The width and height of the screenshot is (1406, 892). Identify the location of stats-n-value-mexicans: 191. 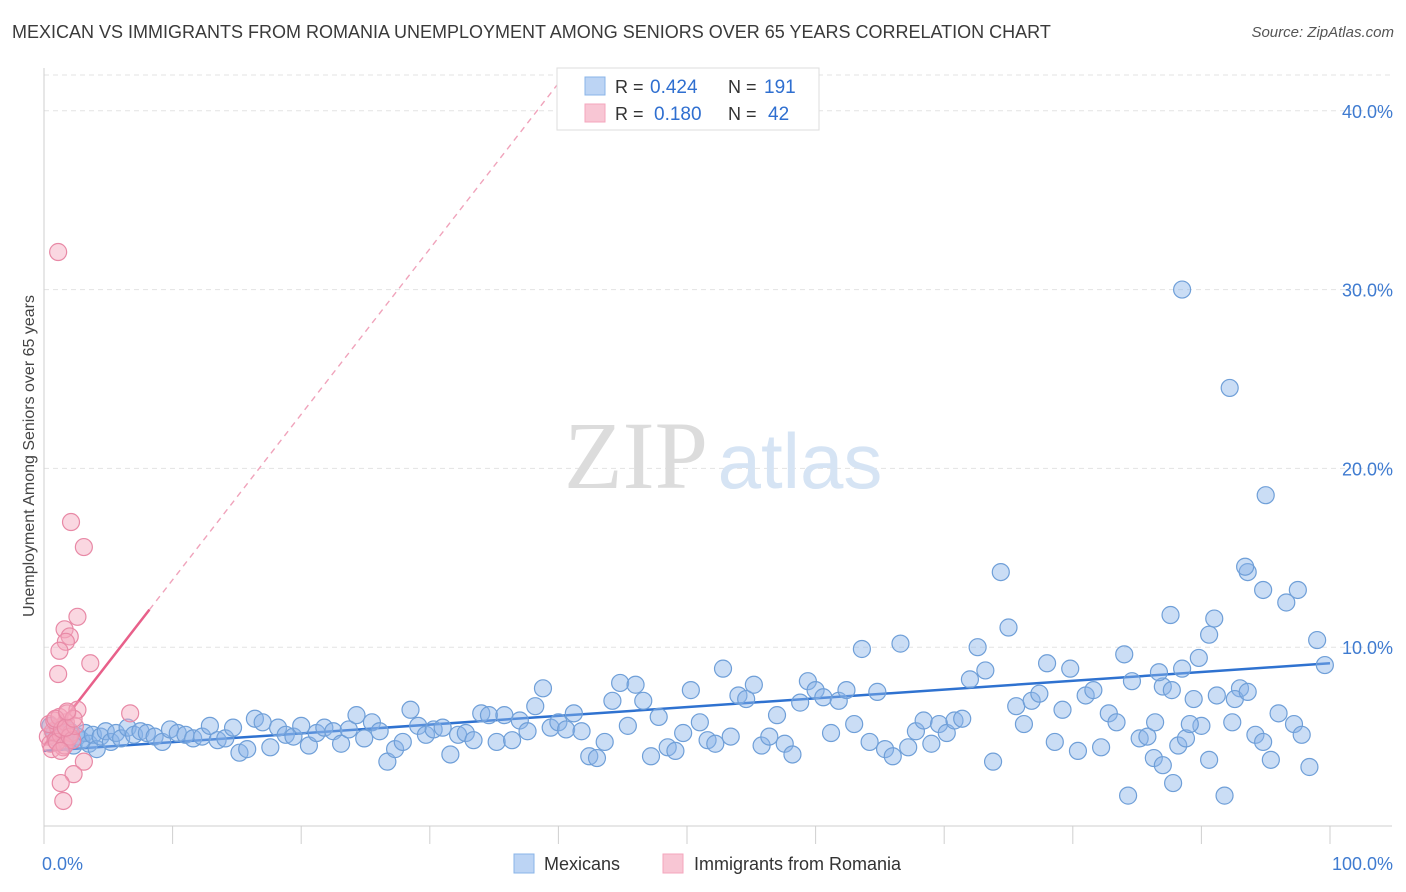
(780, 87).